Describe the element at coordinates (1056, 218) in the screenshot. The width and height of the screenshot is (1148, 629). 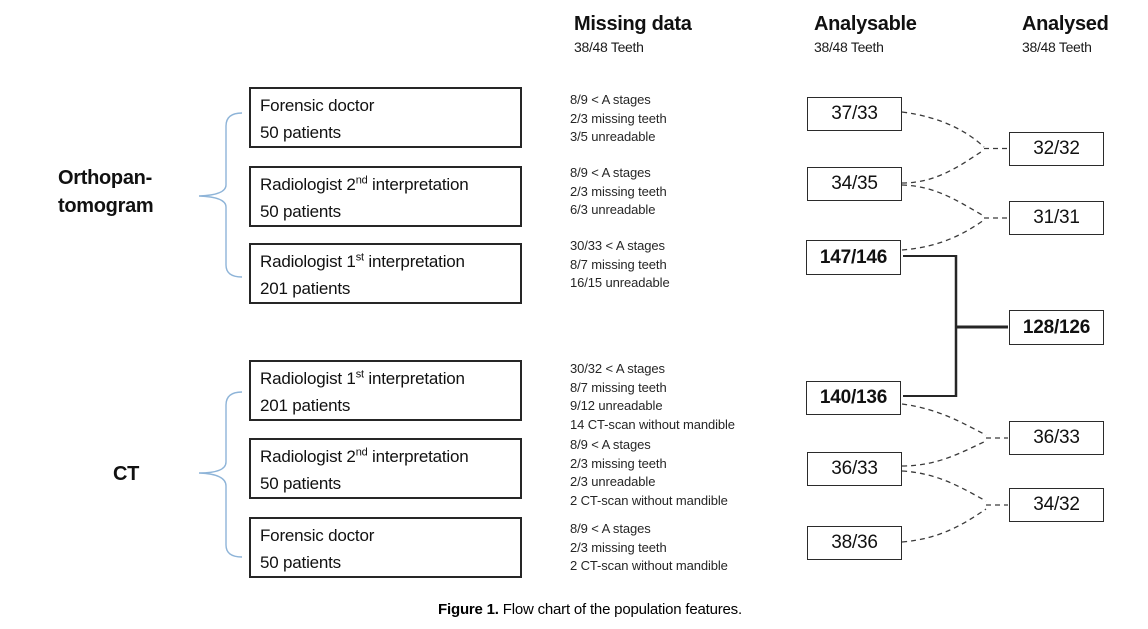
I see `analysed-box-31-31: 31/31` at that location.